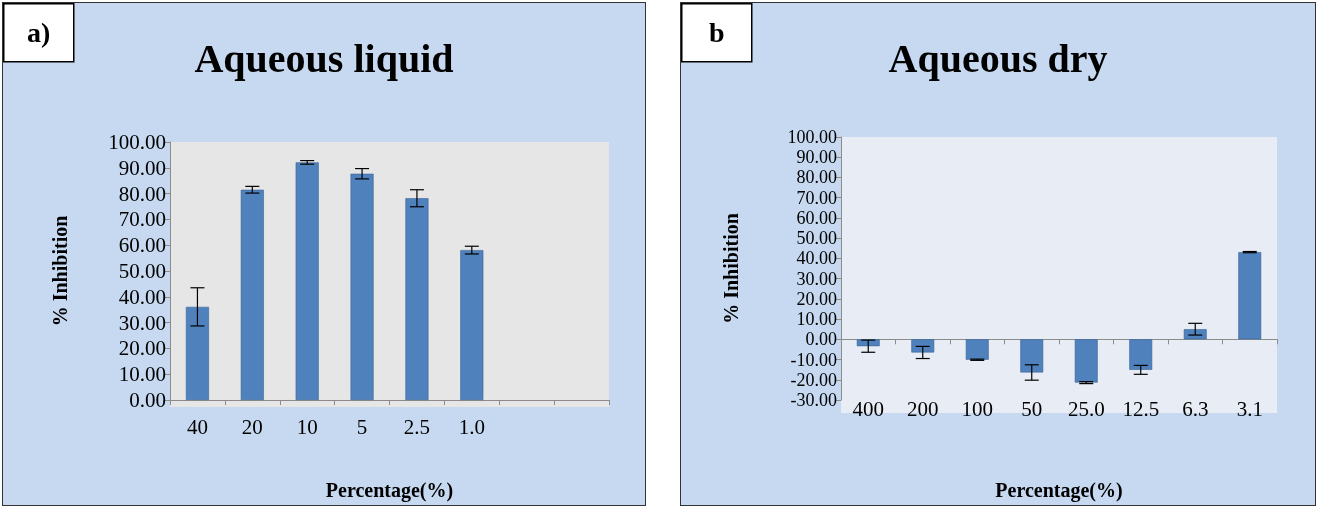 The width and height of the screenshot is (1318, 508). I want to click on x-tick-label: 3.1, so click(1249, 408).